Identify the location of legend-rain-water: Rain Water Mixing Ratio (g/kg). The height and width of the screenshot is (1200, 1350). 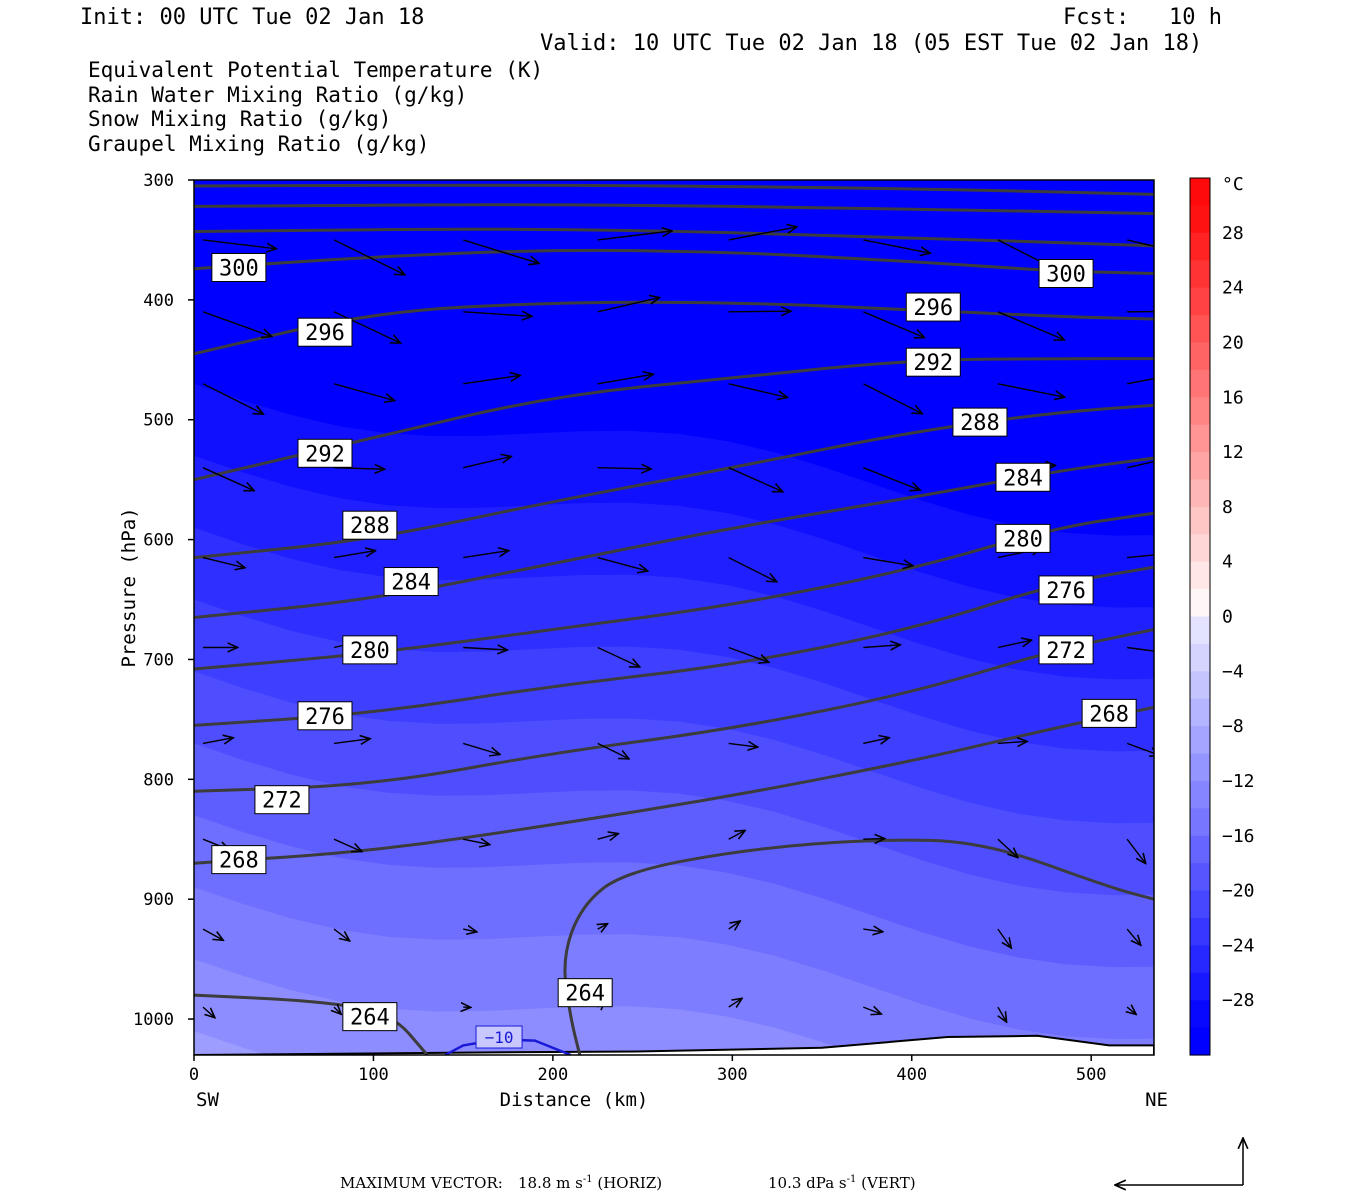
(278, 95).